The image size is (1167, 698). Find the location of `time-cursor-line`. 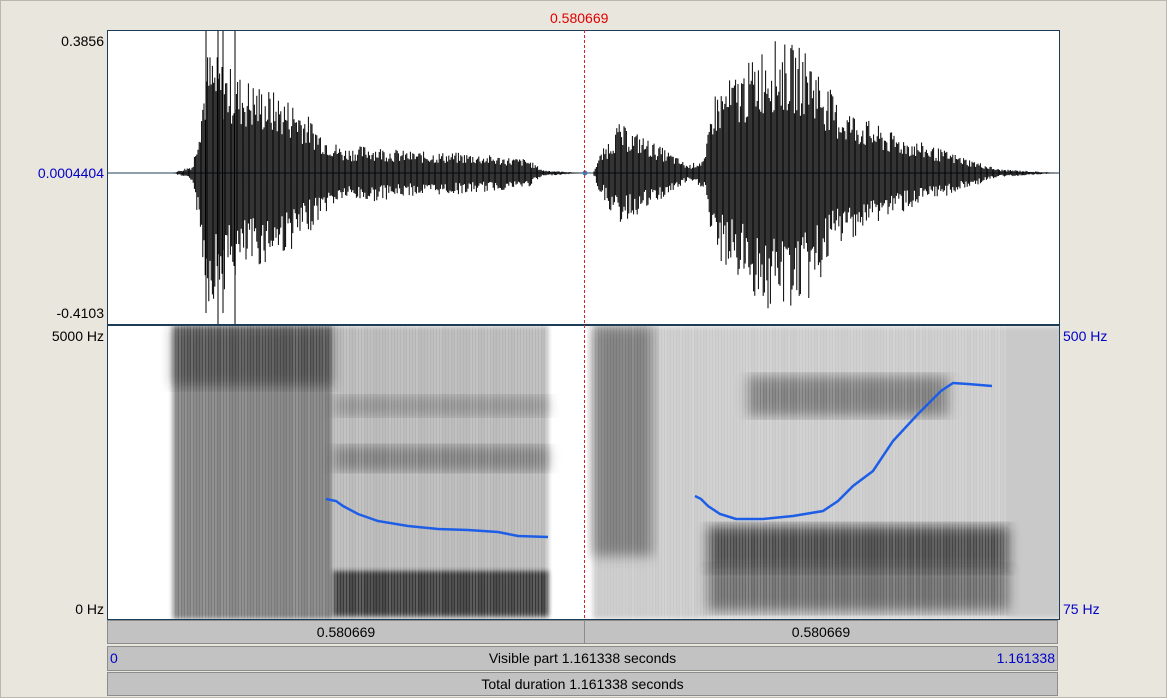

time-cursor-line is located at coordinates (584, 336).